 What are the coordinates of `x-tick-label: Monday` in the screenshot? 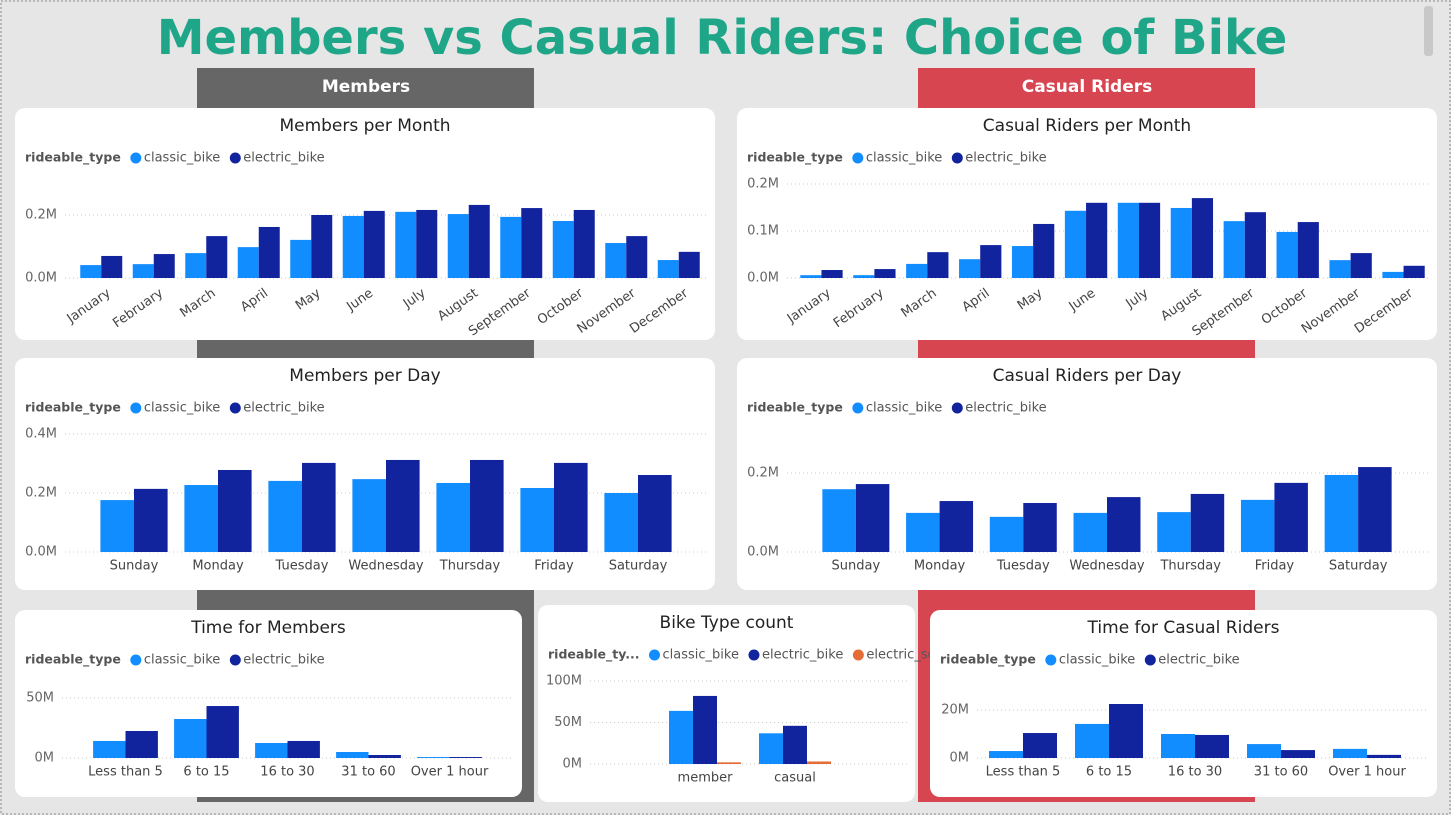 It's located at (218, 566).